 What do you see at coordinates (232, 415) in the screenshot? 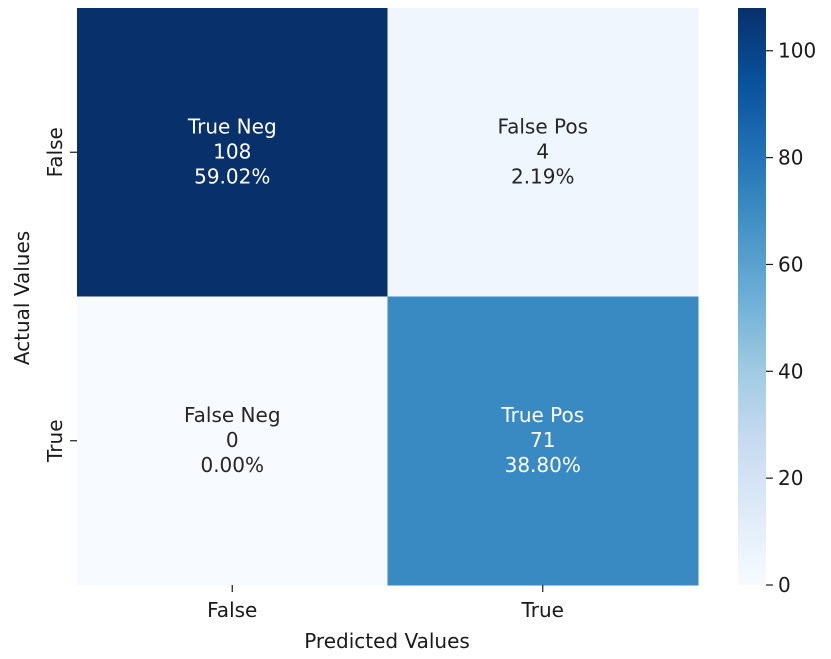
I see `cell-category-label: False Neg` at bounding box center [232, 415].